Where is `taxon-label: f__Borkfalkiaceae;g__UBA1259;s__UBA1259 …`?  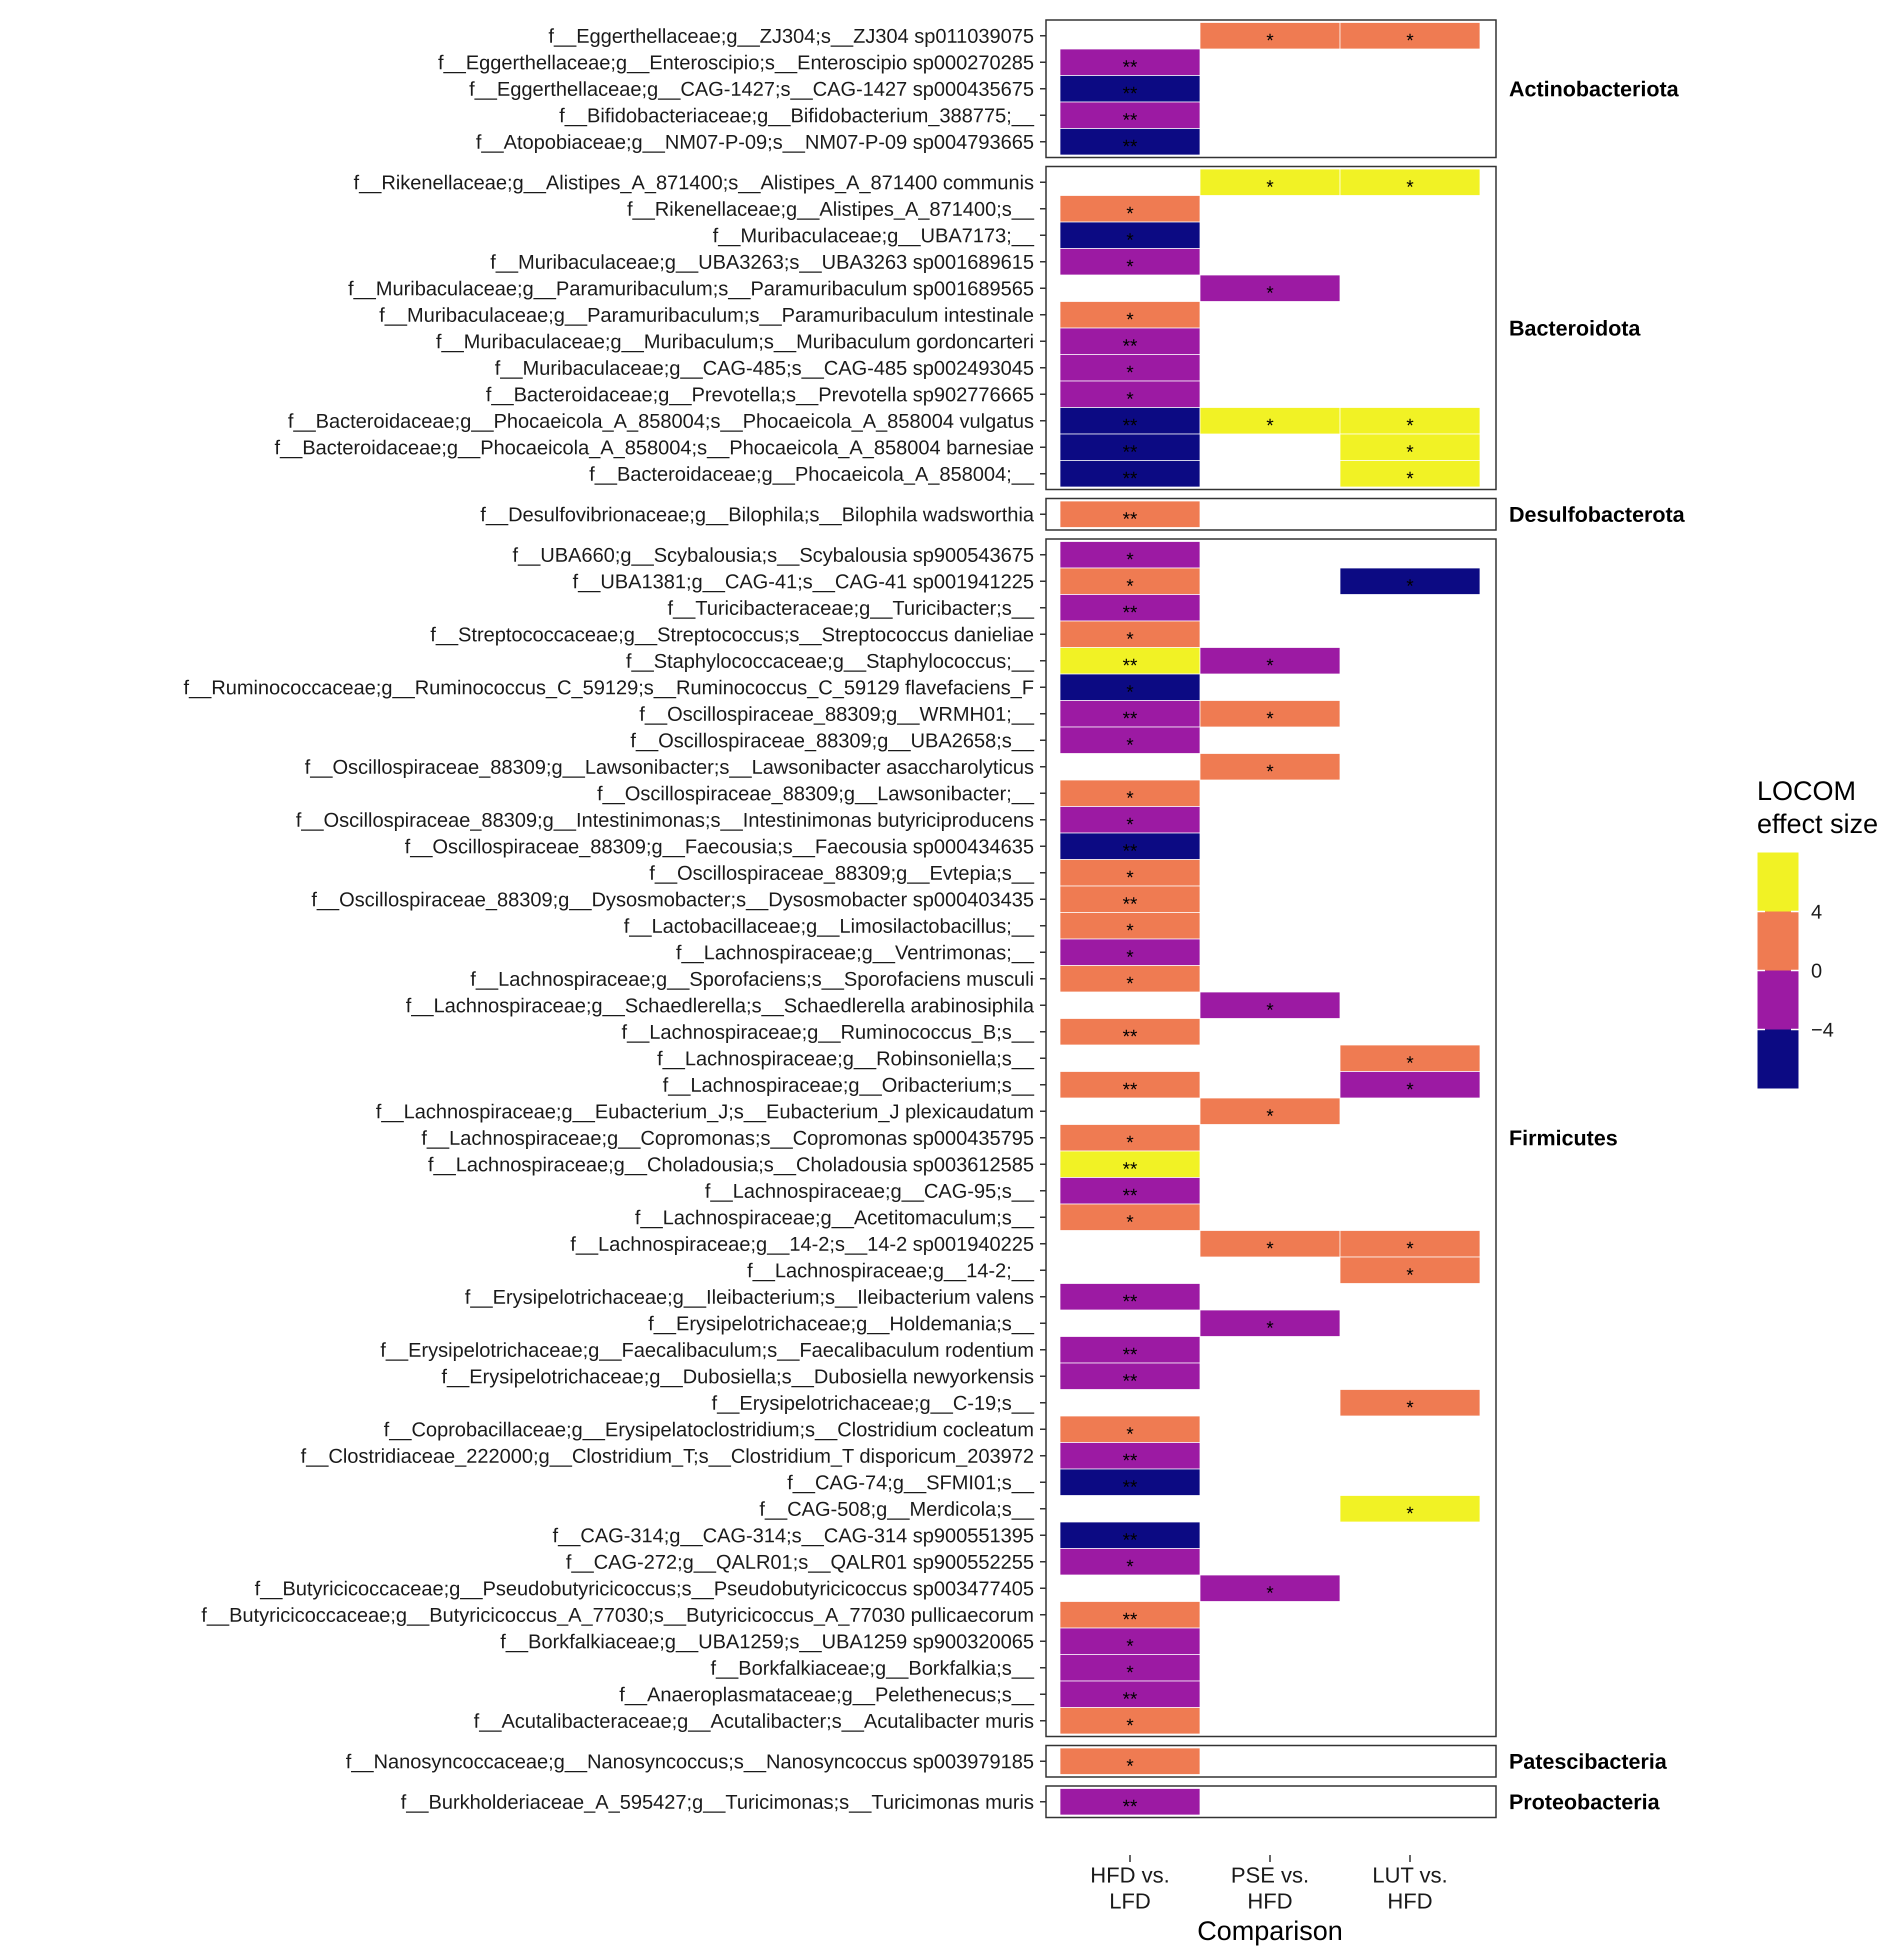 taxon-label: f__Borkfalkiaceae;g__UBA1259;s__UBA1259 … is located at coordinates (767, 1642).